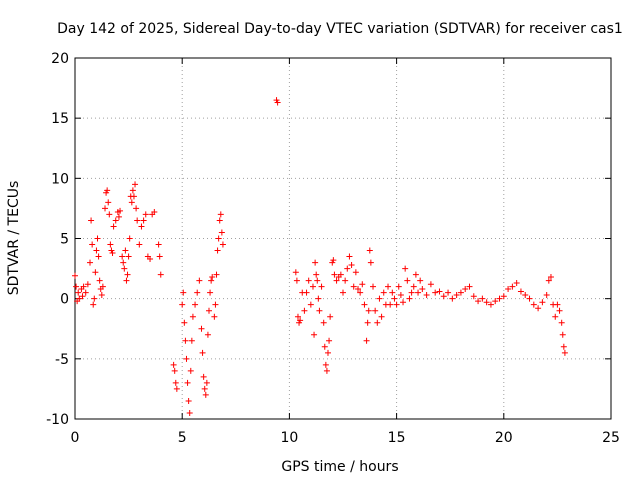  What do you see at coordinates (339, 467) in the screenshot?
I see `x-axis-label: GPS time / hours` at bounding box center [339, 467].